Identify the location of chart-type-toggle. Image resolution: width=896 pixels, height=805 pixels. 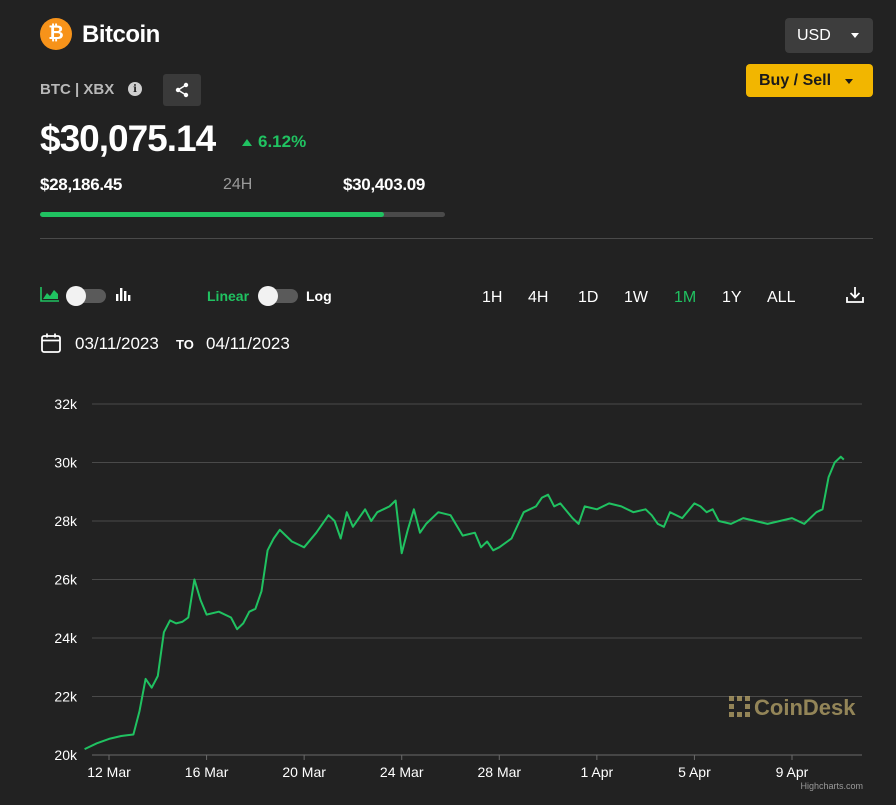
(86, 296).